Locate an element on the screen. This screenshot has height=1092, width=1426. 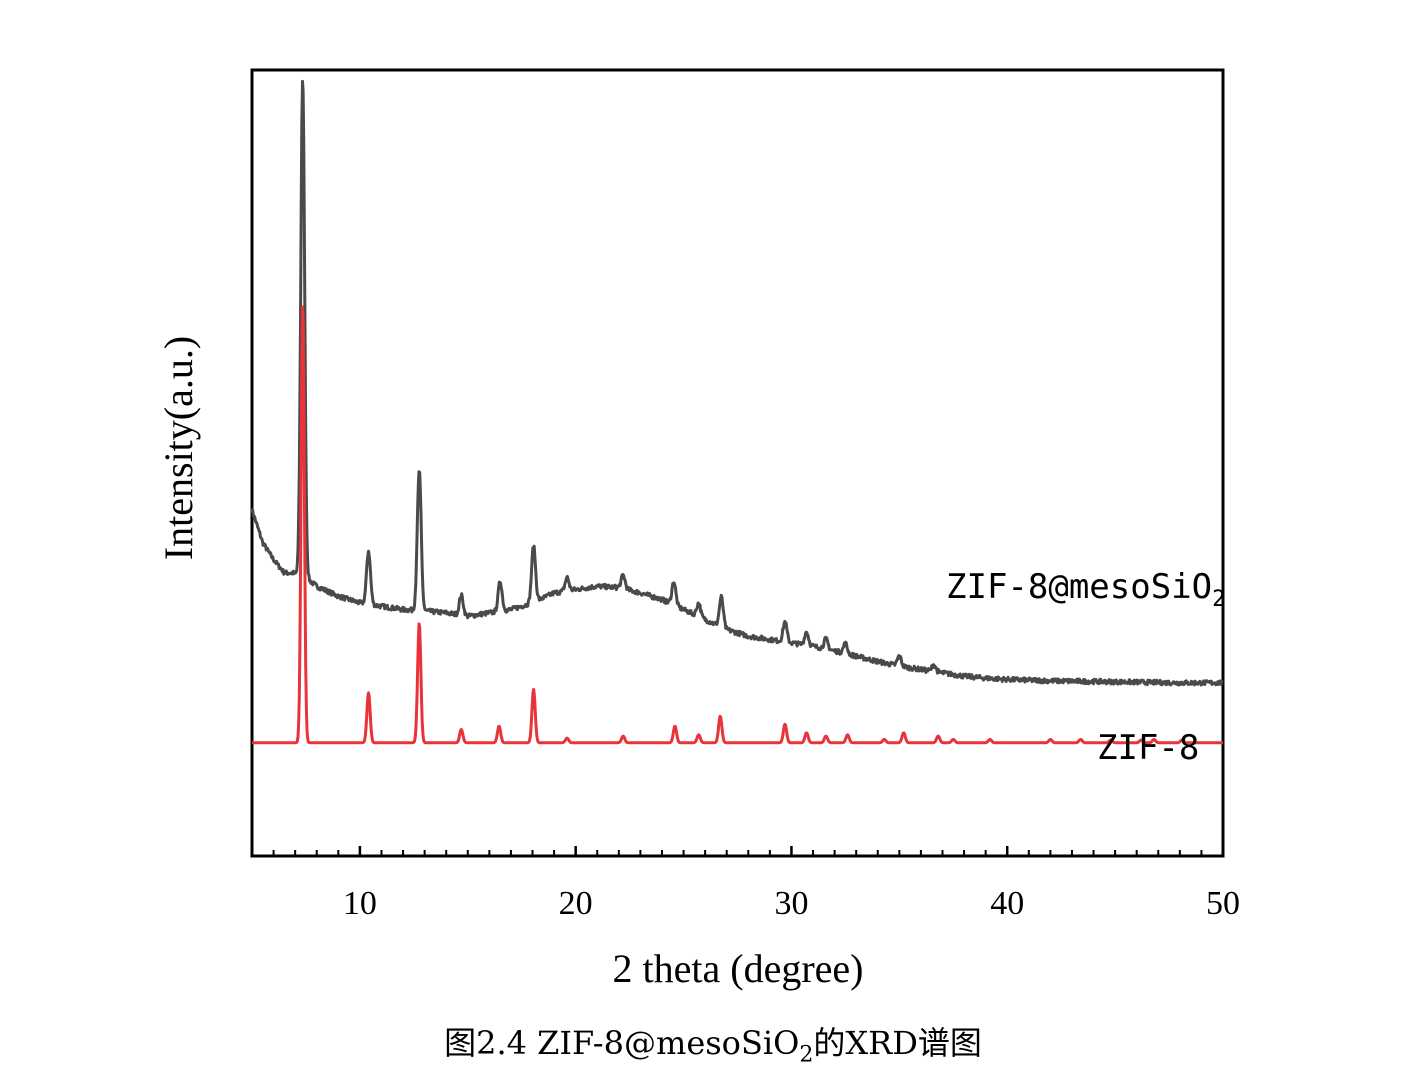
caption-suffix: 的XRD谱图 is located at coordinates (897, 1043).